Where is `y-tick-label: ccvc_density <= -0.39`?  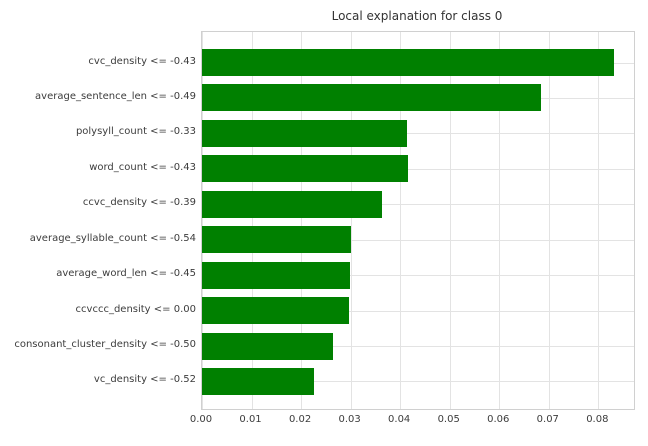
y-tick-label: ccvc_density <= -0.39 is located at coordinates (139, 203).